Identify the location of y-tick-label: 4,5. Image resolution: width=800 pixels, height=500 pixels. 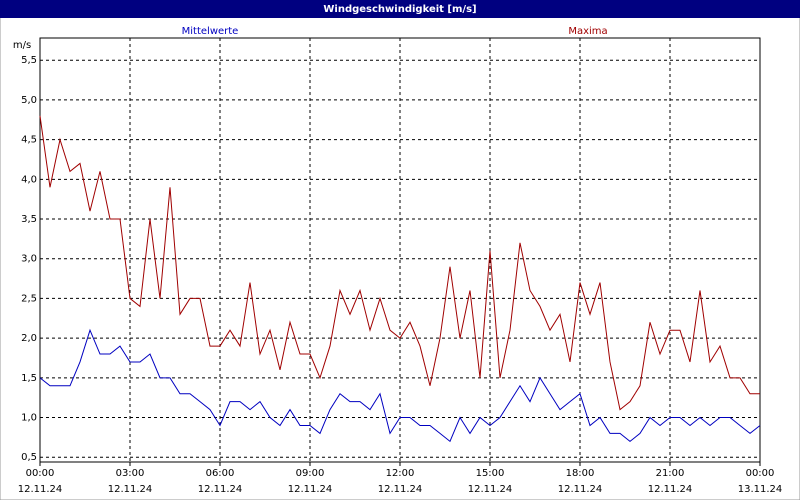
(29, 140).